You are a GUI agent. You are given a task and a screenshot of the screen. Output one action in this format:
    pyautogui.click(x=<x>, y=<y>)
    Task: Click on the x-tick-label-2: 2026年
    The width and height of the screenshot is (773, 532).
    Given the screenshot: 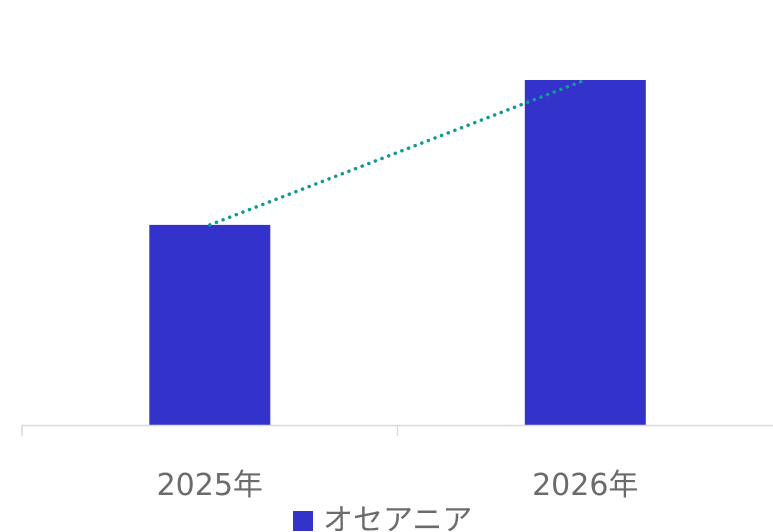 What is the action you would take?
    pyautogui.click(x=585, y=485)
    